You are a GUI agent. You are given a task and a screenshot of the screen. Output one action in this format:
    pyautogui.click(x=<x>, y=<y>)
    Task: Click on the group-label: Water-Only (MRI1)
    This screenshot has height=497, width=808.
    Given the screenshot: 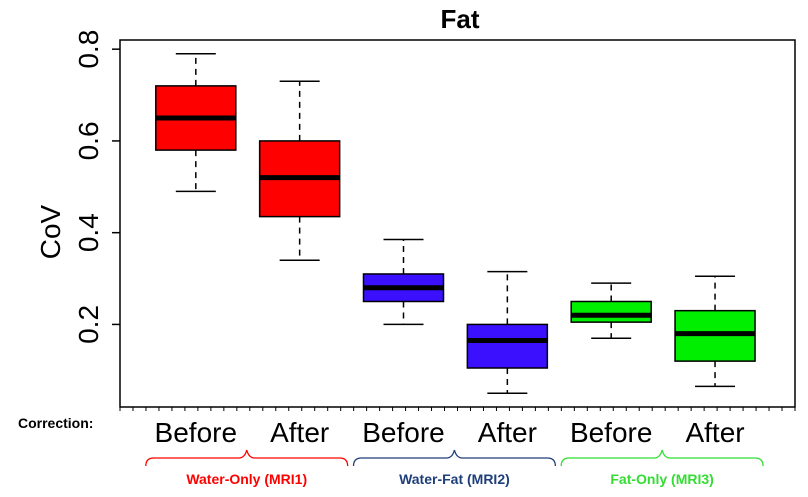 What is the action you would take?
    pyautogui.click(x=246, y=479)
    